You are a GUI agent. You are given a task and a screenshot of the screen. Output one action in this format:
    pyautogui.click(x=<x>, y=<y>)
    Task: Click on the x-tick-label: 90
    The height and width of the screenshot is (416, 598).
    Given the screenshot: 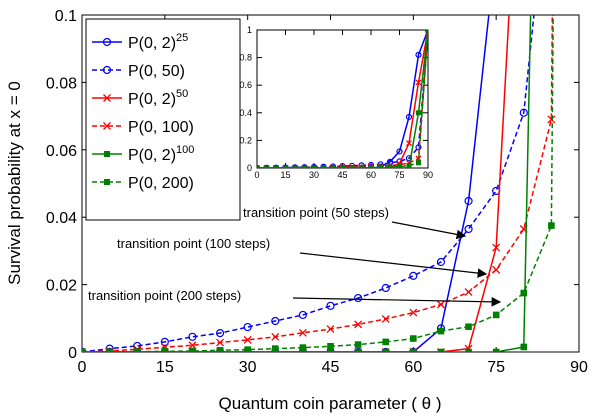 What is the action you would take?
    pyautogui.click(x=428, y=175)
    